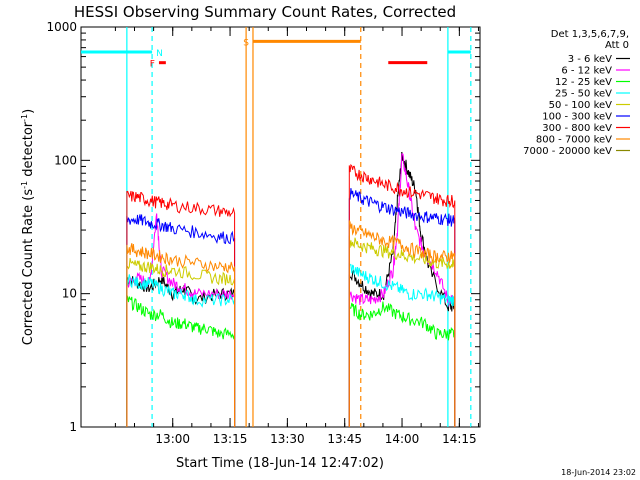 The width and height of the screenshot is (640, 480). I want to click on legend-label-4: 50 - 100 keV, so click(581, 105).